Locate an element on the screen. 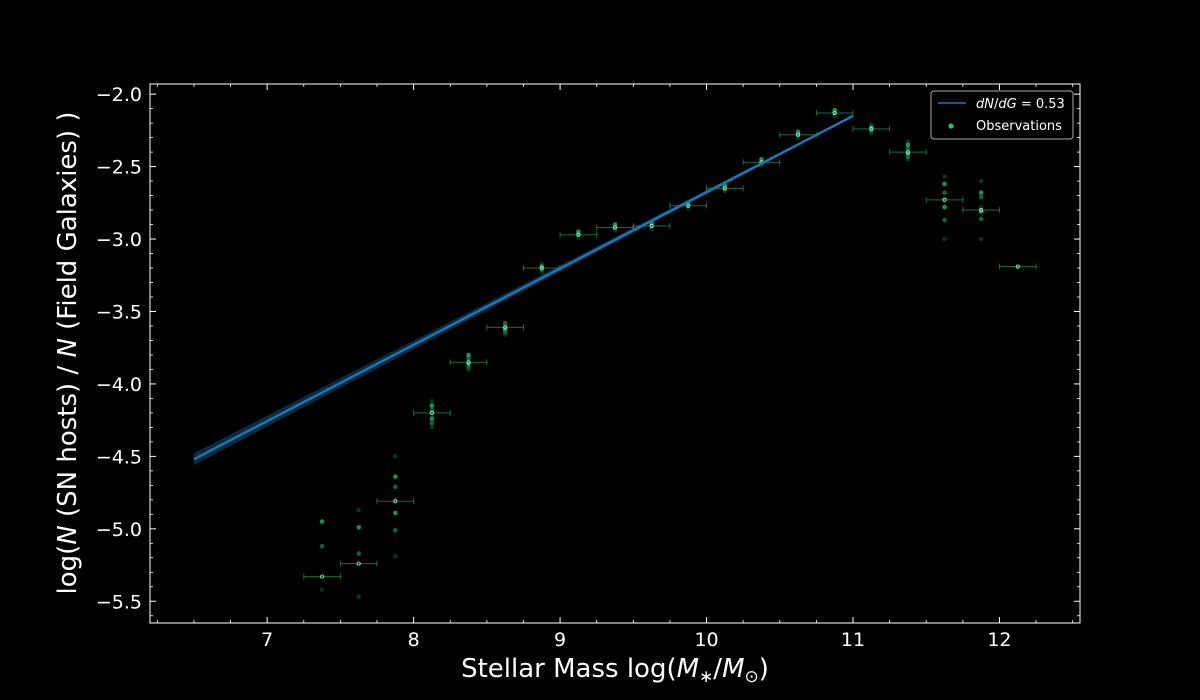 This screenshot has width=1200, height=700. x-tick-label: 9 is located at coordinates (560, 640).